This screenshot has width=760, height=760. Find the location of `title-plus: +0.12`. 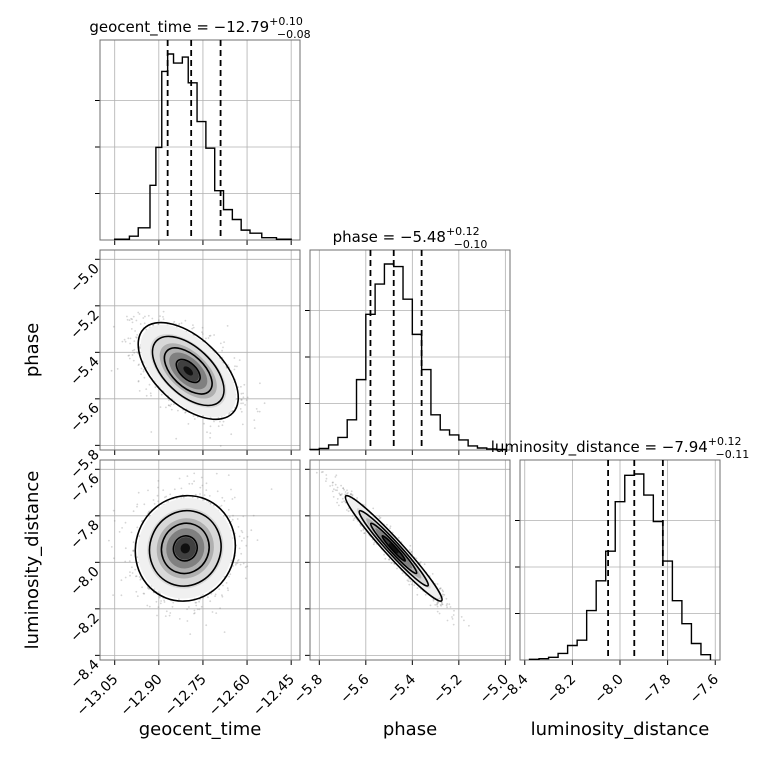

title-plus: +0.12 is located at coordinates (725, 441).